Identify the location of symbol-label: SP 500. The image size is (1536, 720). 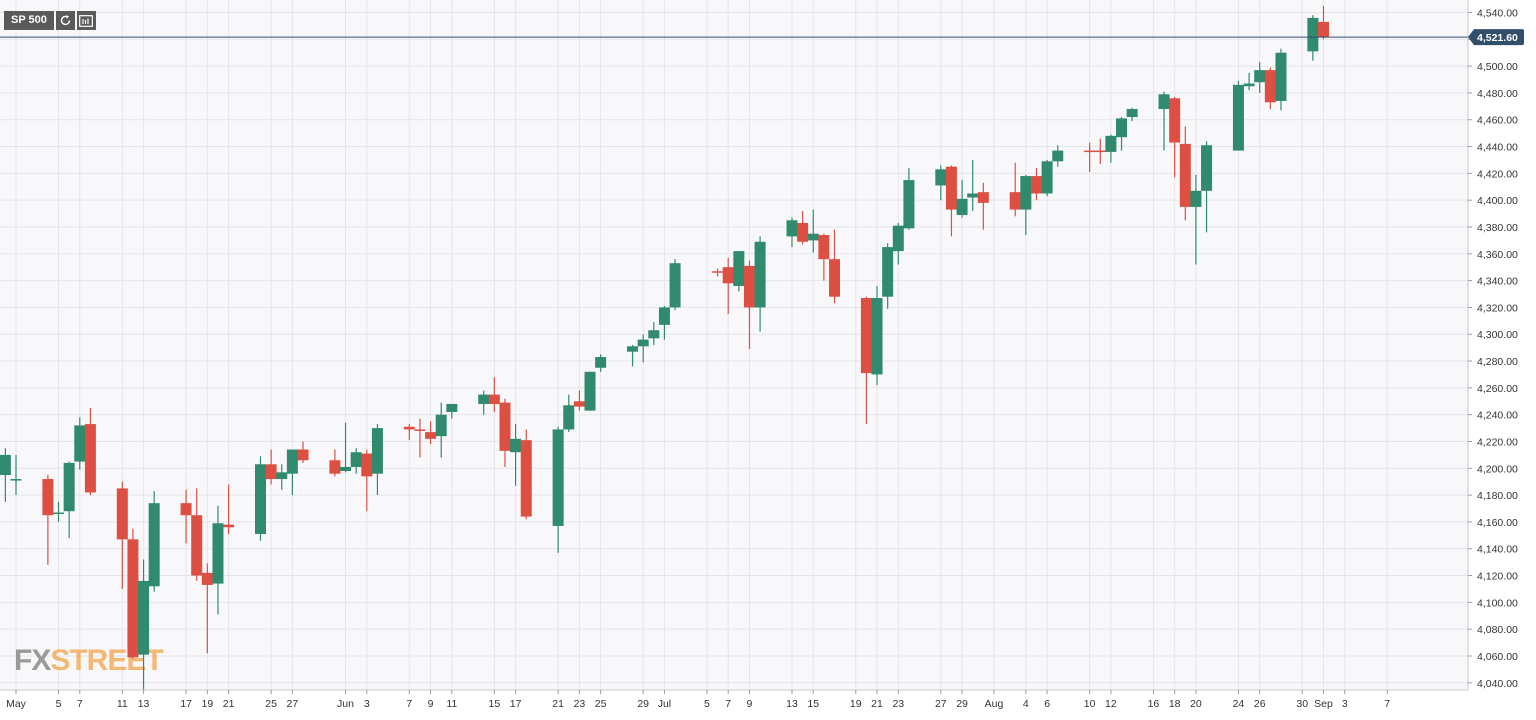
(29, 20).